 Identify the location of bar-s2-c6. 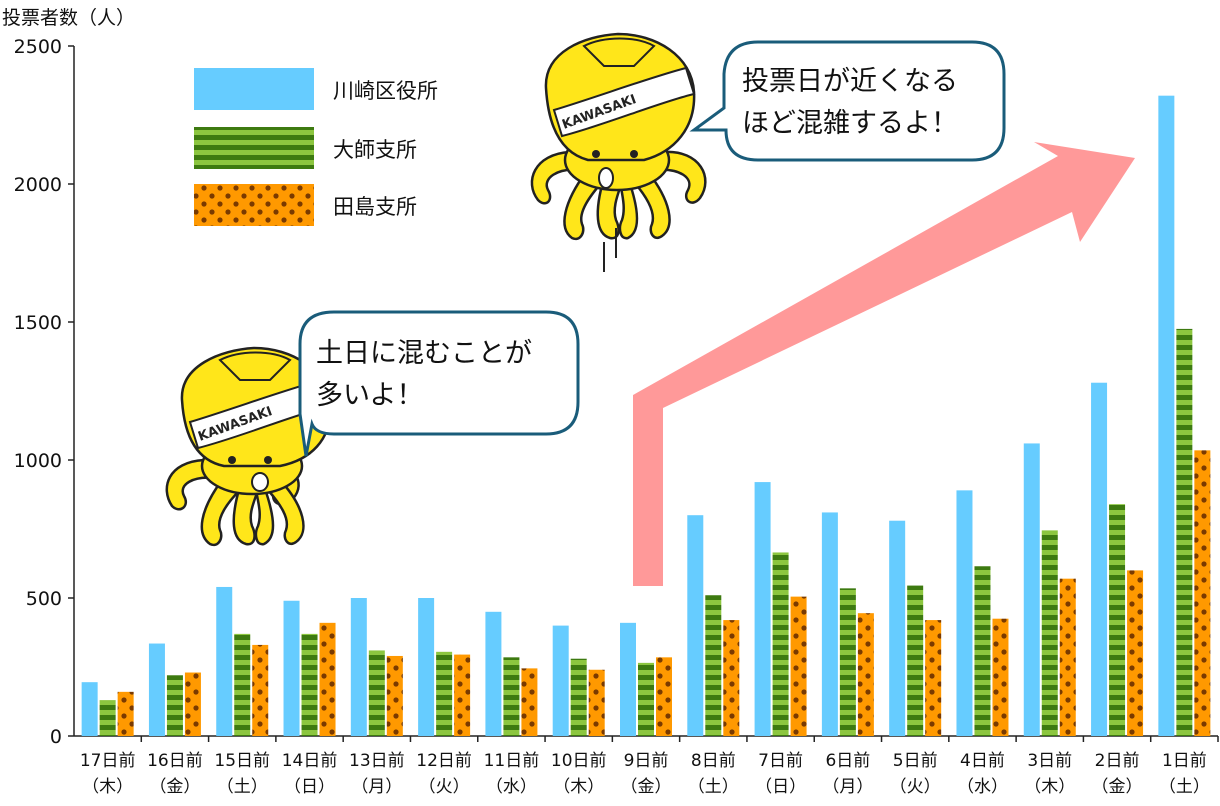
(529, 702).